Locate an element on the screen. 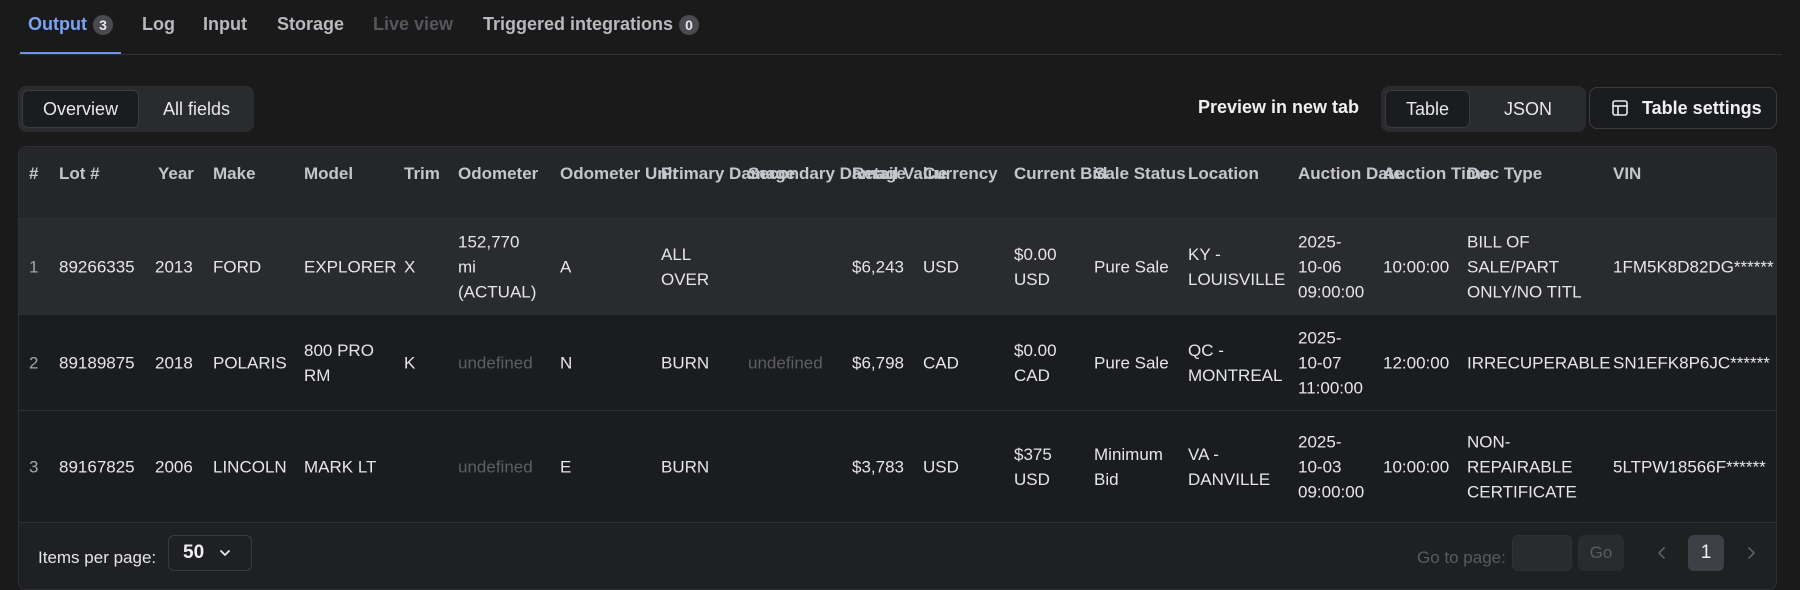 This screenshot has height=590, width=1800. tab-output: Output 3 is located at coordinates (70, 34).